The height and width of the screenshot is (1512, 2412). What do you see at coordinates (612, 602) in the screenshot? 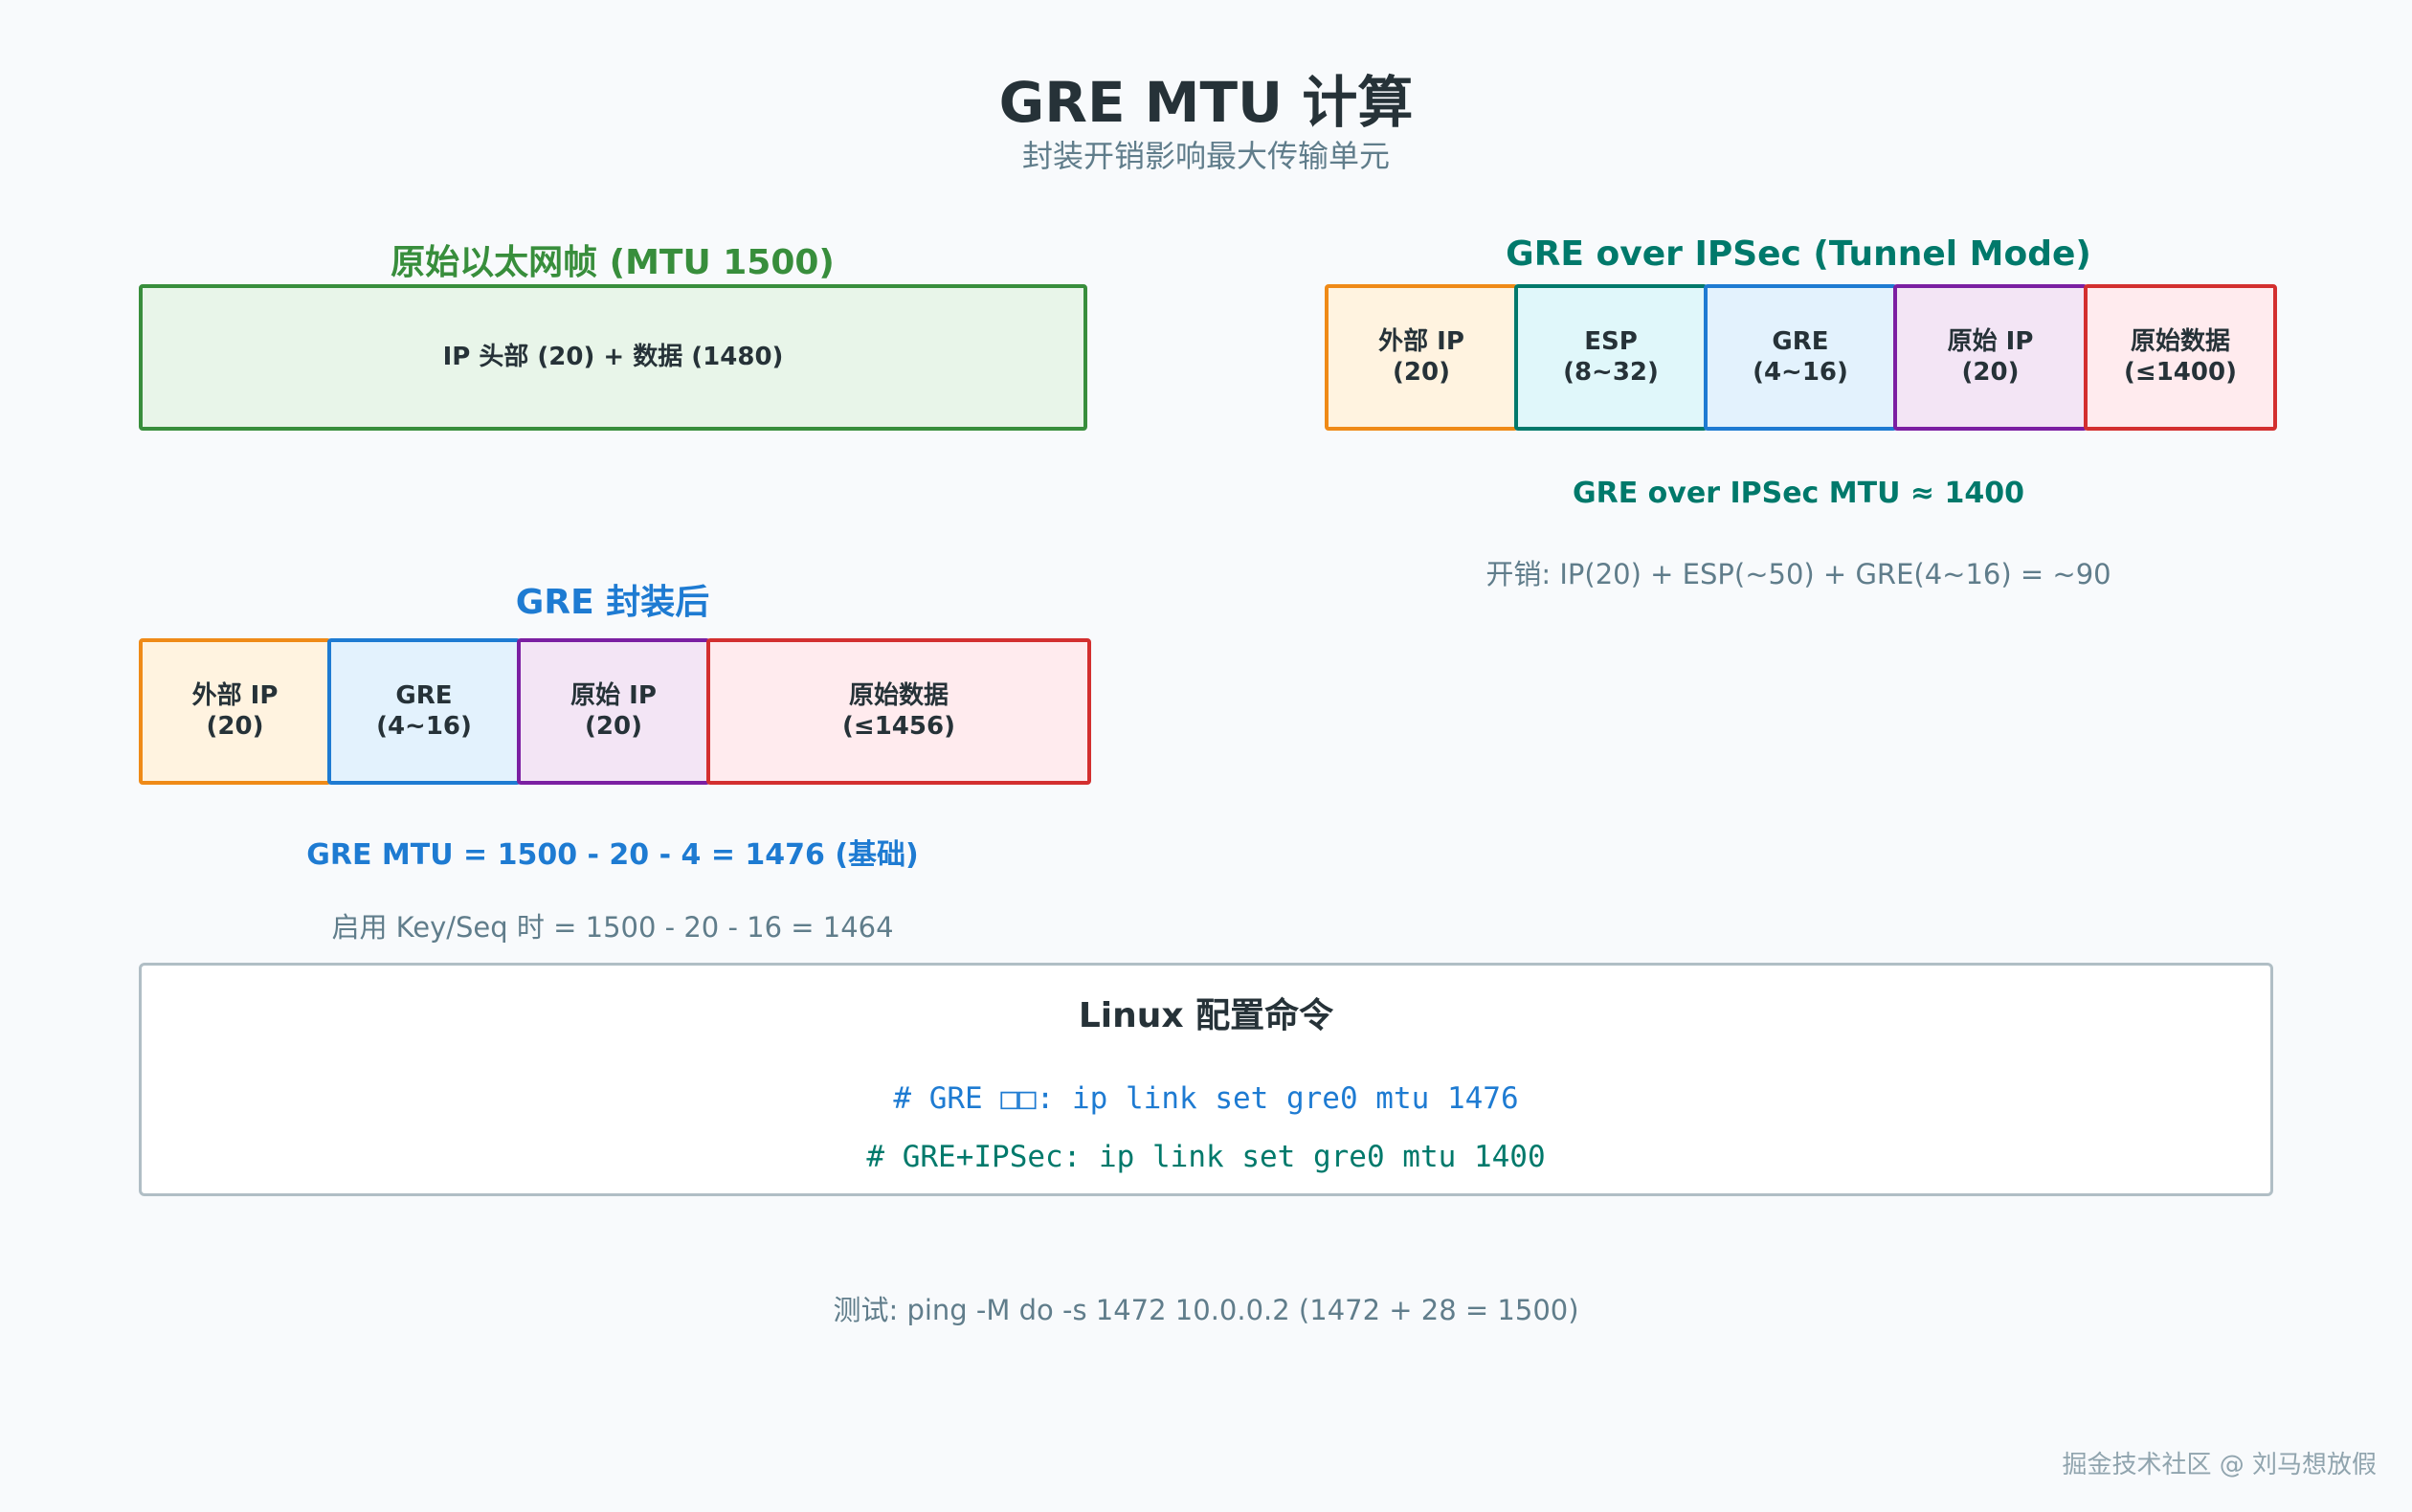
I see `gre-heading: GRE 封装后` at bounding box center [612, 602].